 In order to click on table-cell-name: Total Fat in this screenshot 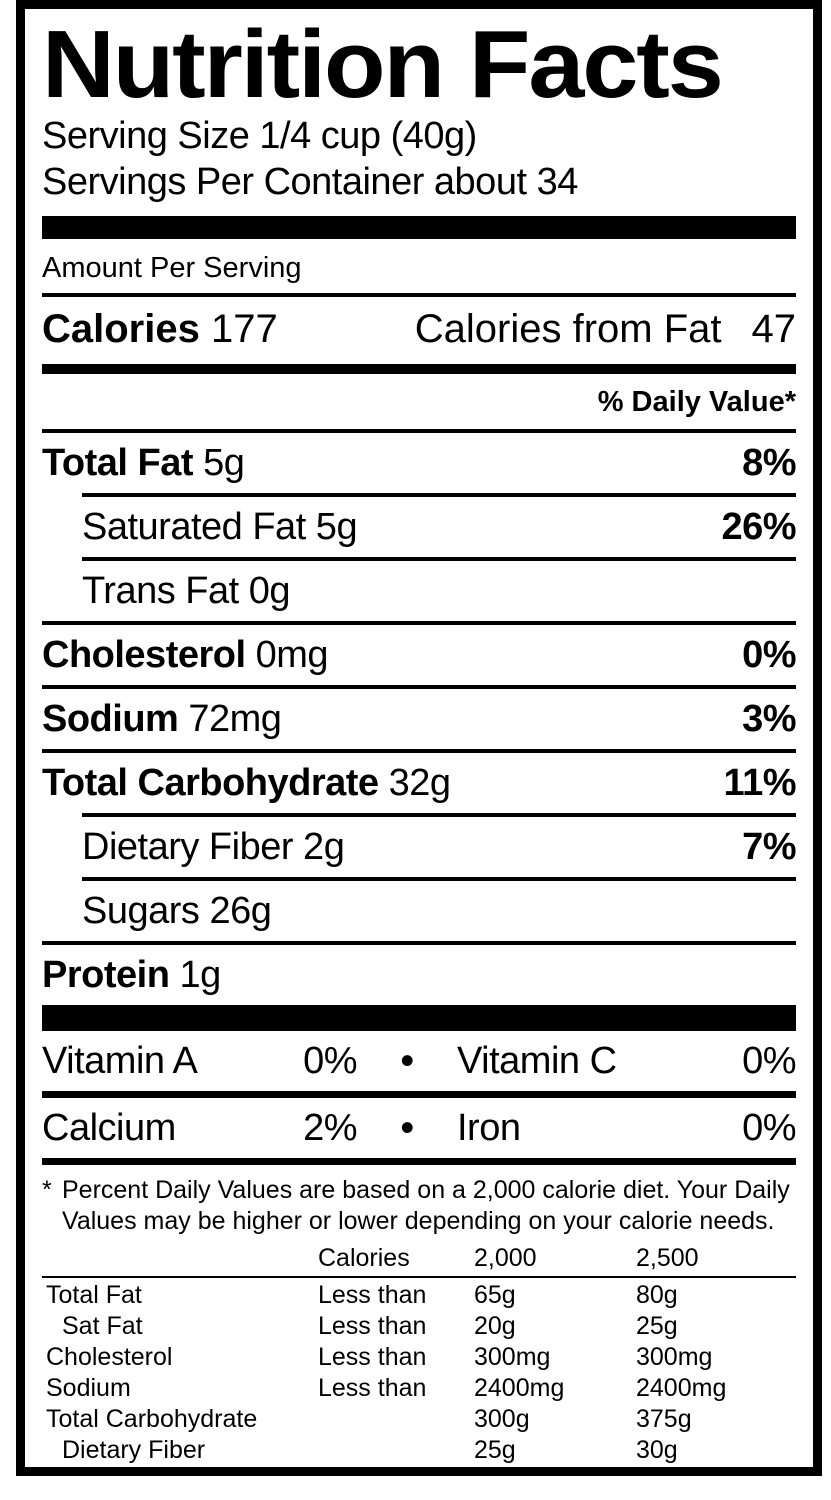, I will do `click(94, 1295)`.